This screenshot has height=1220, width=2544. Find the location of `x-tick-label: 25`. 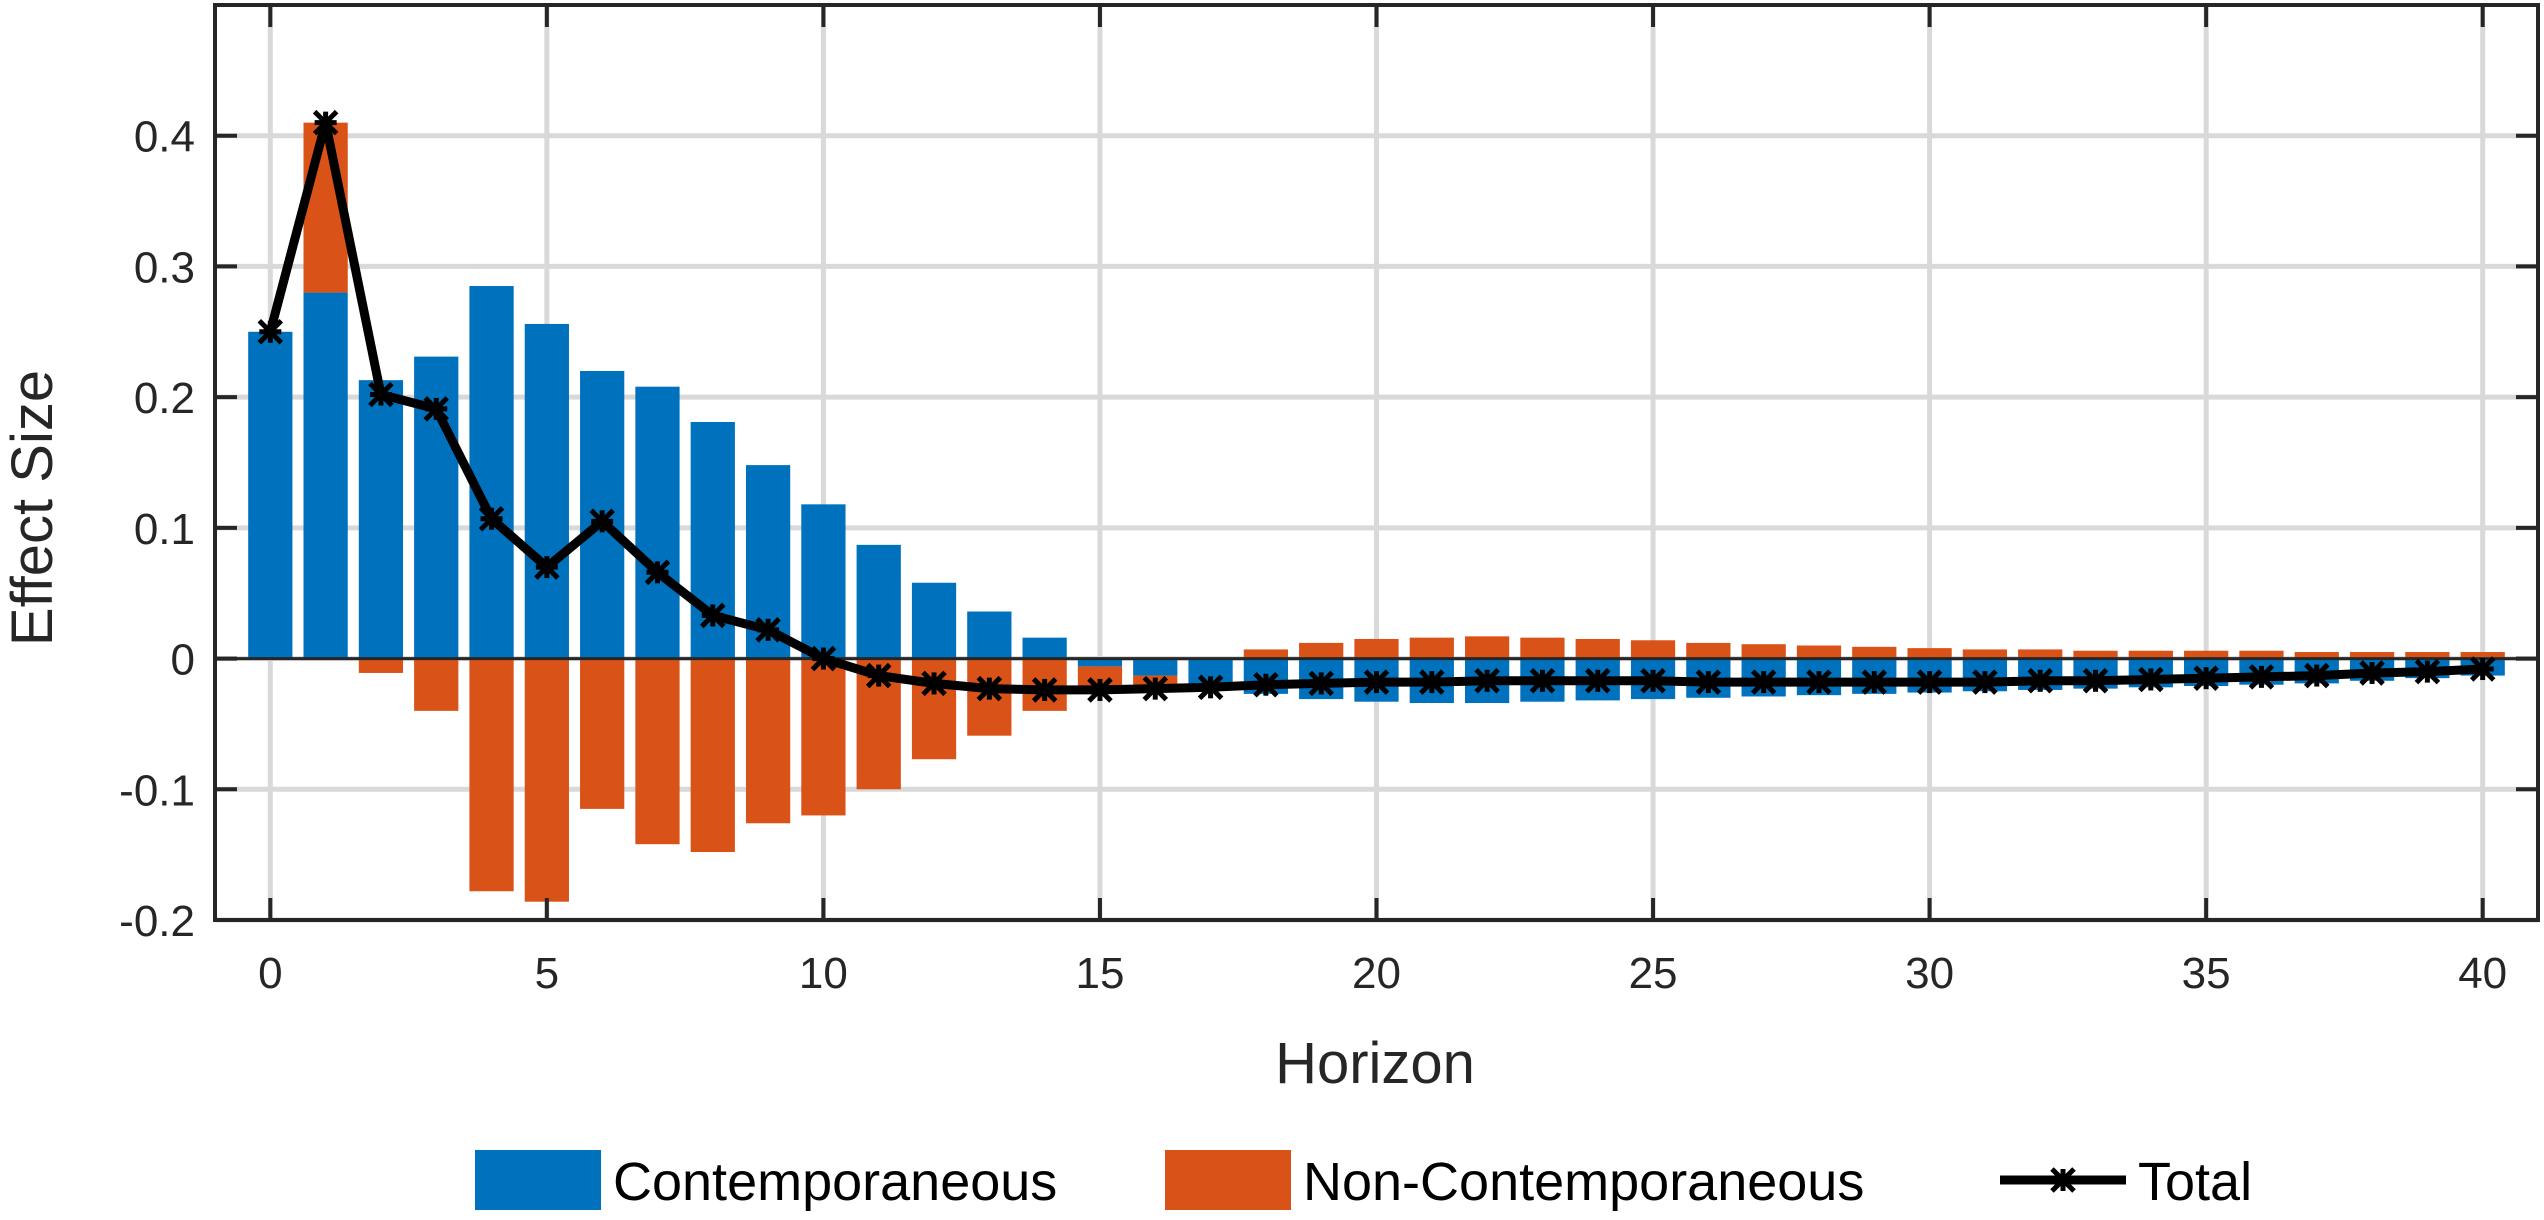

x-tick-label: 25 is located at coordinates (1653, 973).